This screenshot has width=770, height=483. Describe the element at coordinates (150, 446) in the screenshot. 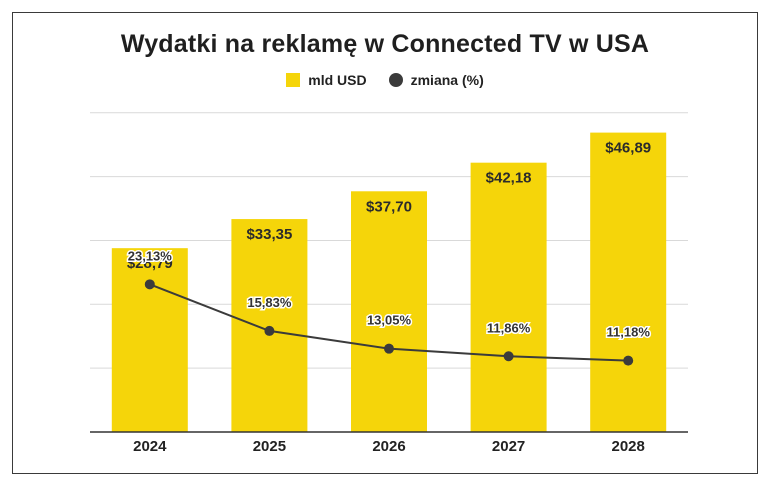

I see `x-tick-label: 2024` at that location.